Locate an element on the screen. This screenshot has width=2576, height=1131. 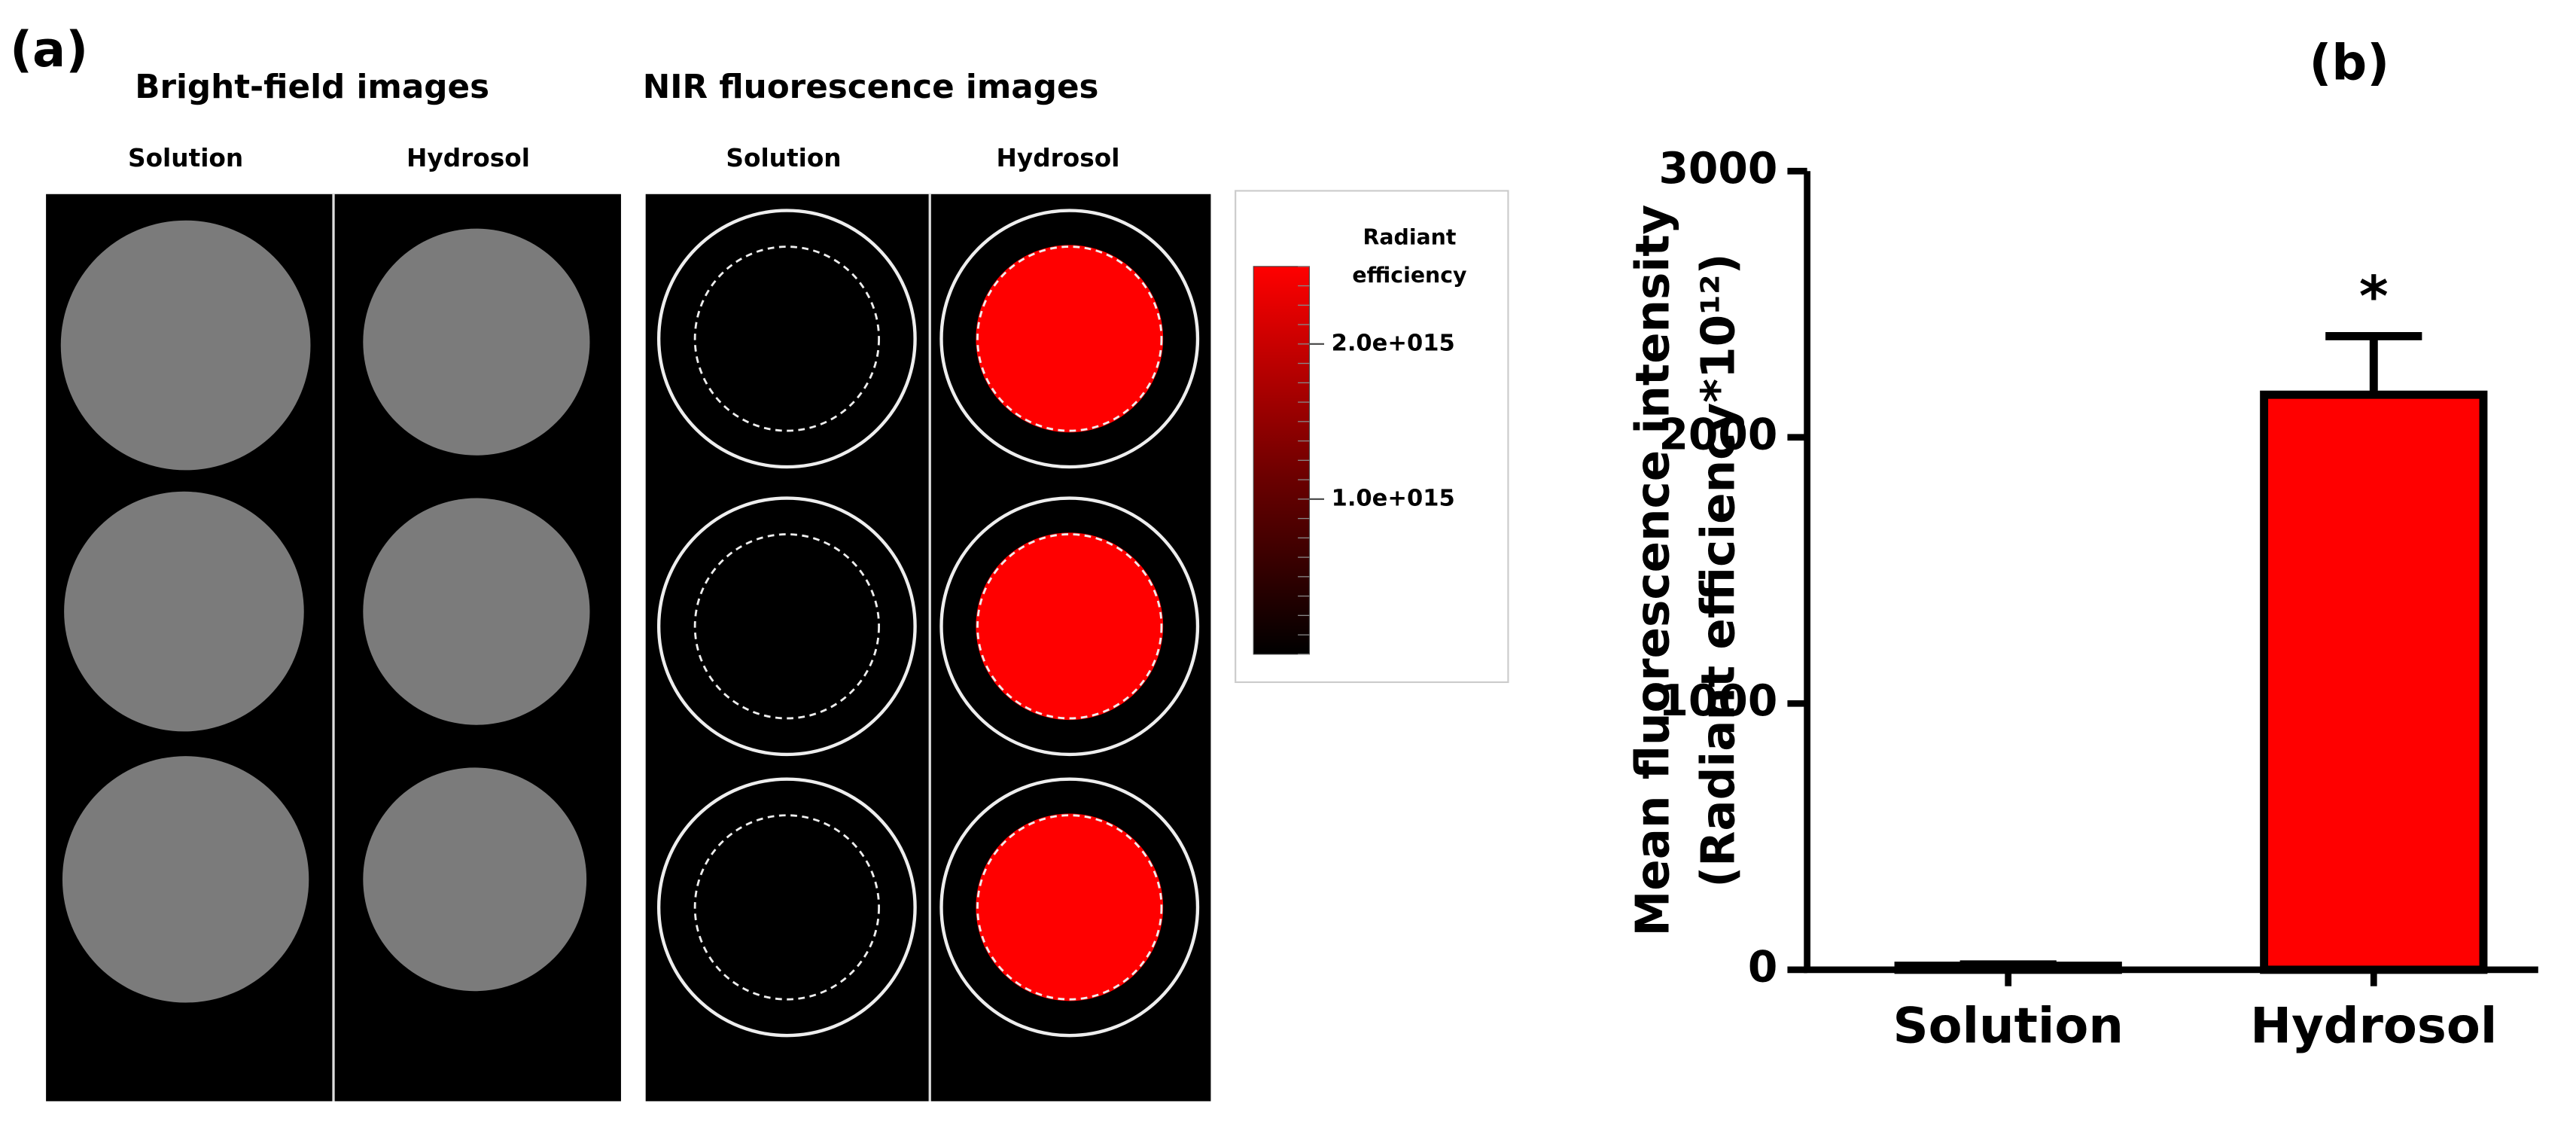
colorbar-tick-label: 1.0e+015 is located at coordinates (1393, 498).